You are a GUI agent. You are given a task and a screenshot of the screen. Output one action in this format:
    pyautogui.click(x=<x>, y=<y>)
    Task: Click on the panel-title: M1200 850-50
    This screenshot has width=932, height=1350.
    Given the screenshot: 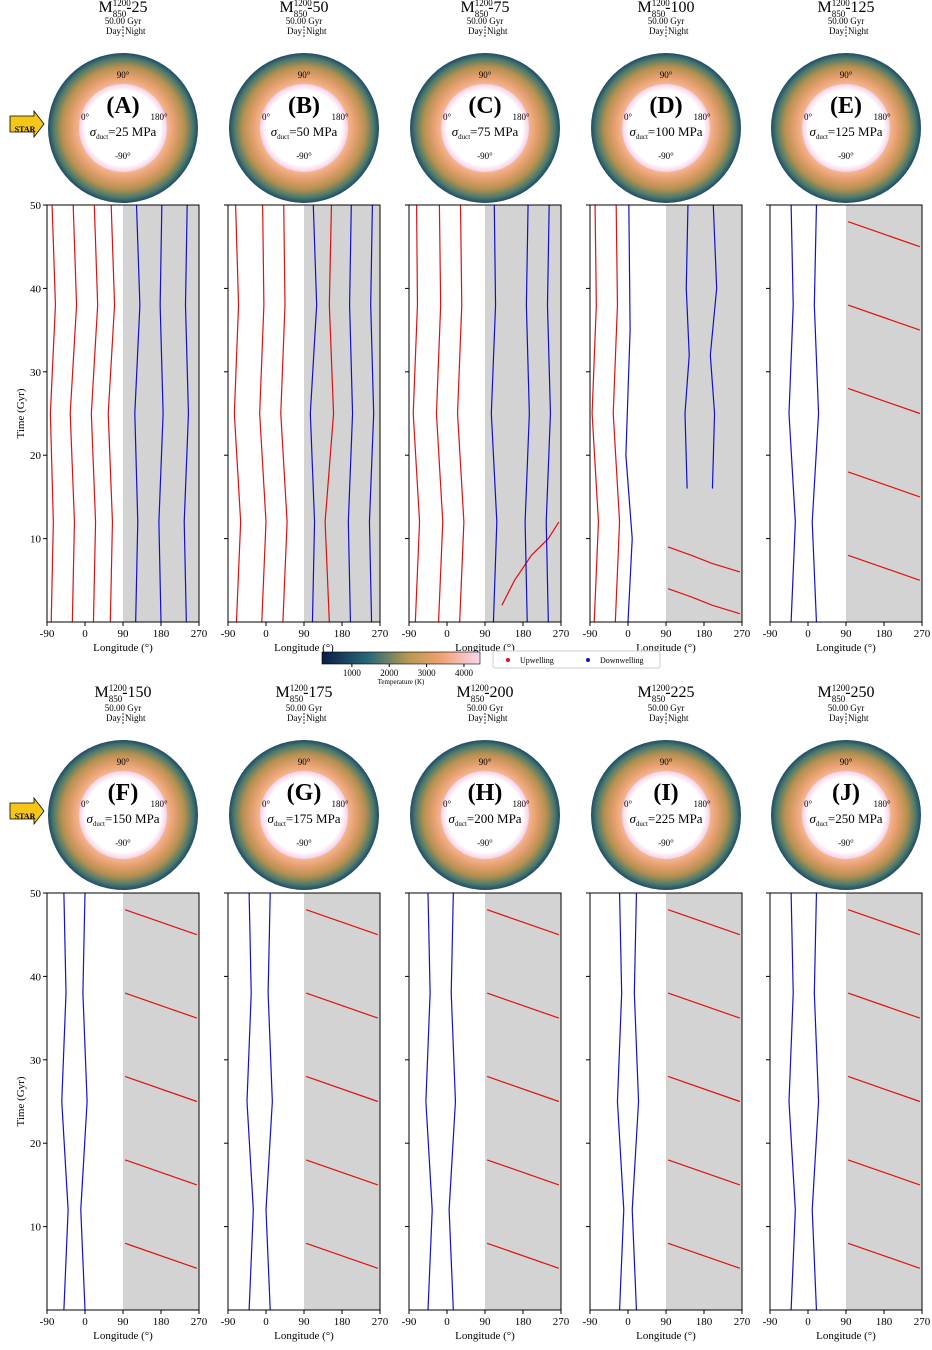 What is the action you would take?
    pyautogui.click(x=303, y=9)
    